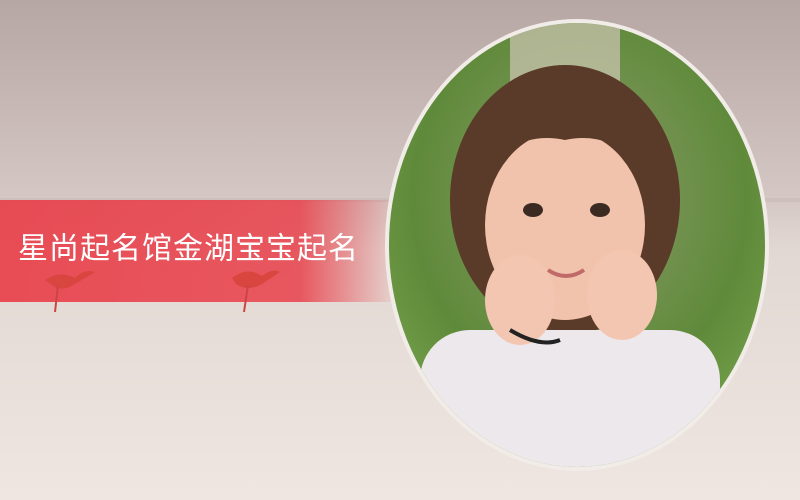 The width and height of the screenshot is (800, 500). What do you see at coordinates (188, 249) in the screenshot?
I see `title: 星尚起名馆金湖宝宝起名` at bounding box center [188, 249].